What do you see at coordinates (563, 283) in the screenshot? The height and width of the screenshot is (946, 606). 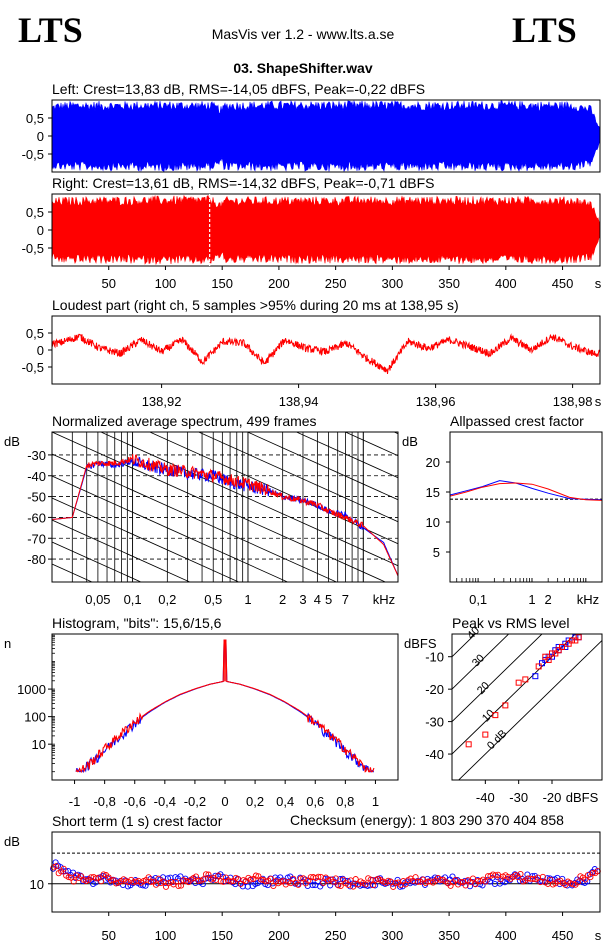 I see `right-waveform-xtick-label: 450` at bounding box center [563, 283].